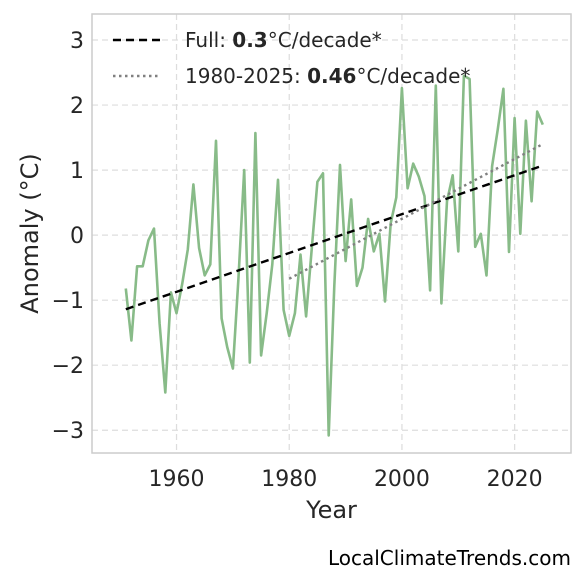 The image size is (585, 580). Describe the element at coordinates (77, 106) in the screenshot. I see `y-tick-label: 2` at that location.